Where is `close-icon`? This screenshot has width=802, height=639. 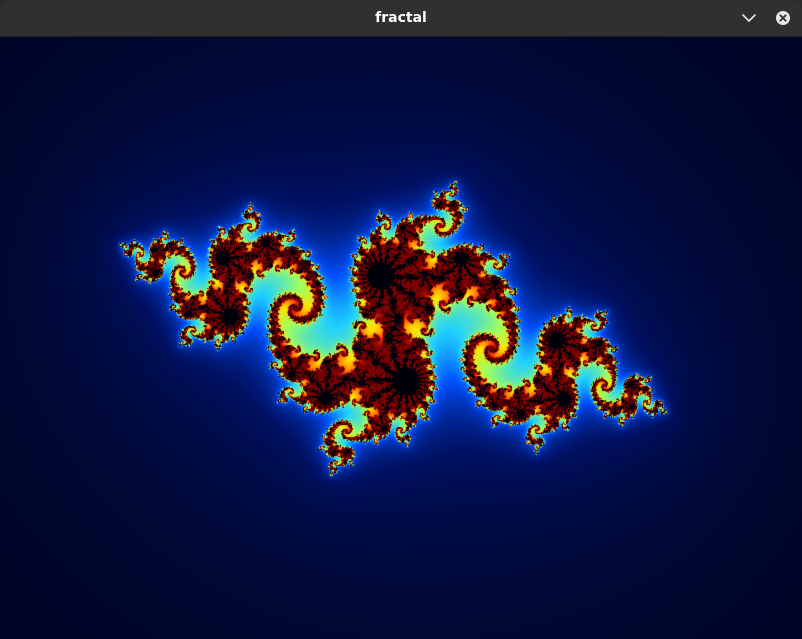
close-icon is located at coordinates (783, 18).